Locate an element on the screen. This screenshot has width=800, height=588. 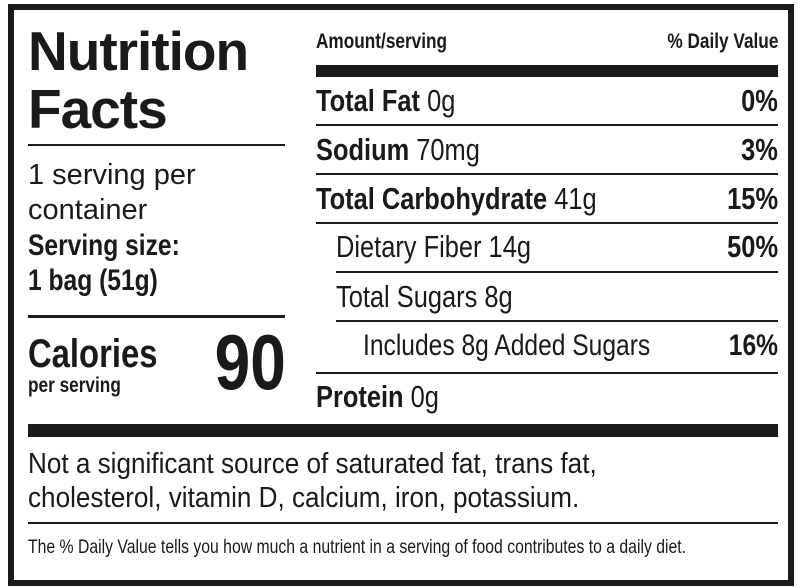
title: Nutrition Facts is located at coordinates (138, 80).